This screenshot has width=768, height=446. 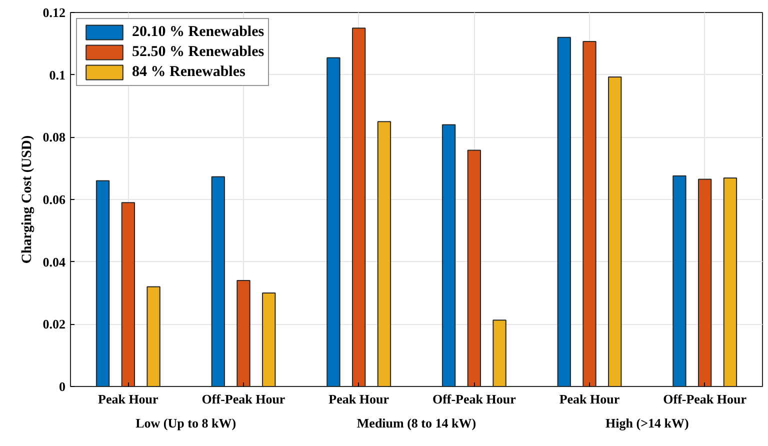 What do you see at coordinates (647, 423) in the screenshot?
I see `text: High (>14 kW)` at bounding box center [647, 423].